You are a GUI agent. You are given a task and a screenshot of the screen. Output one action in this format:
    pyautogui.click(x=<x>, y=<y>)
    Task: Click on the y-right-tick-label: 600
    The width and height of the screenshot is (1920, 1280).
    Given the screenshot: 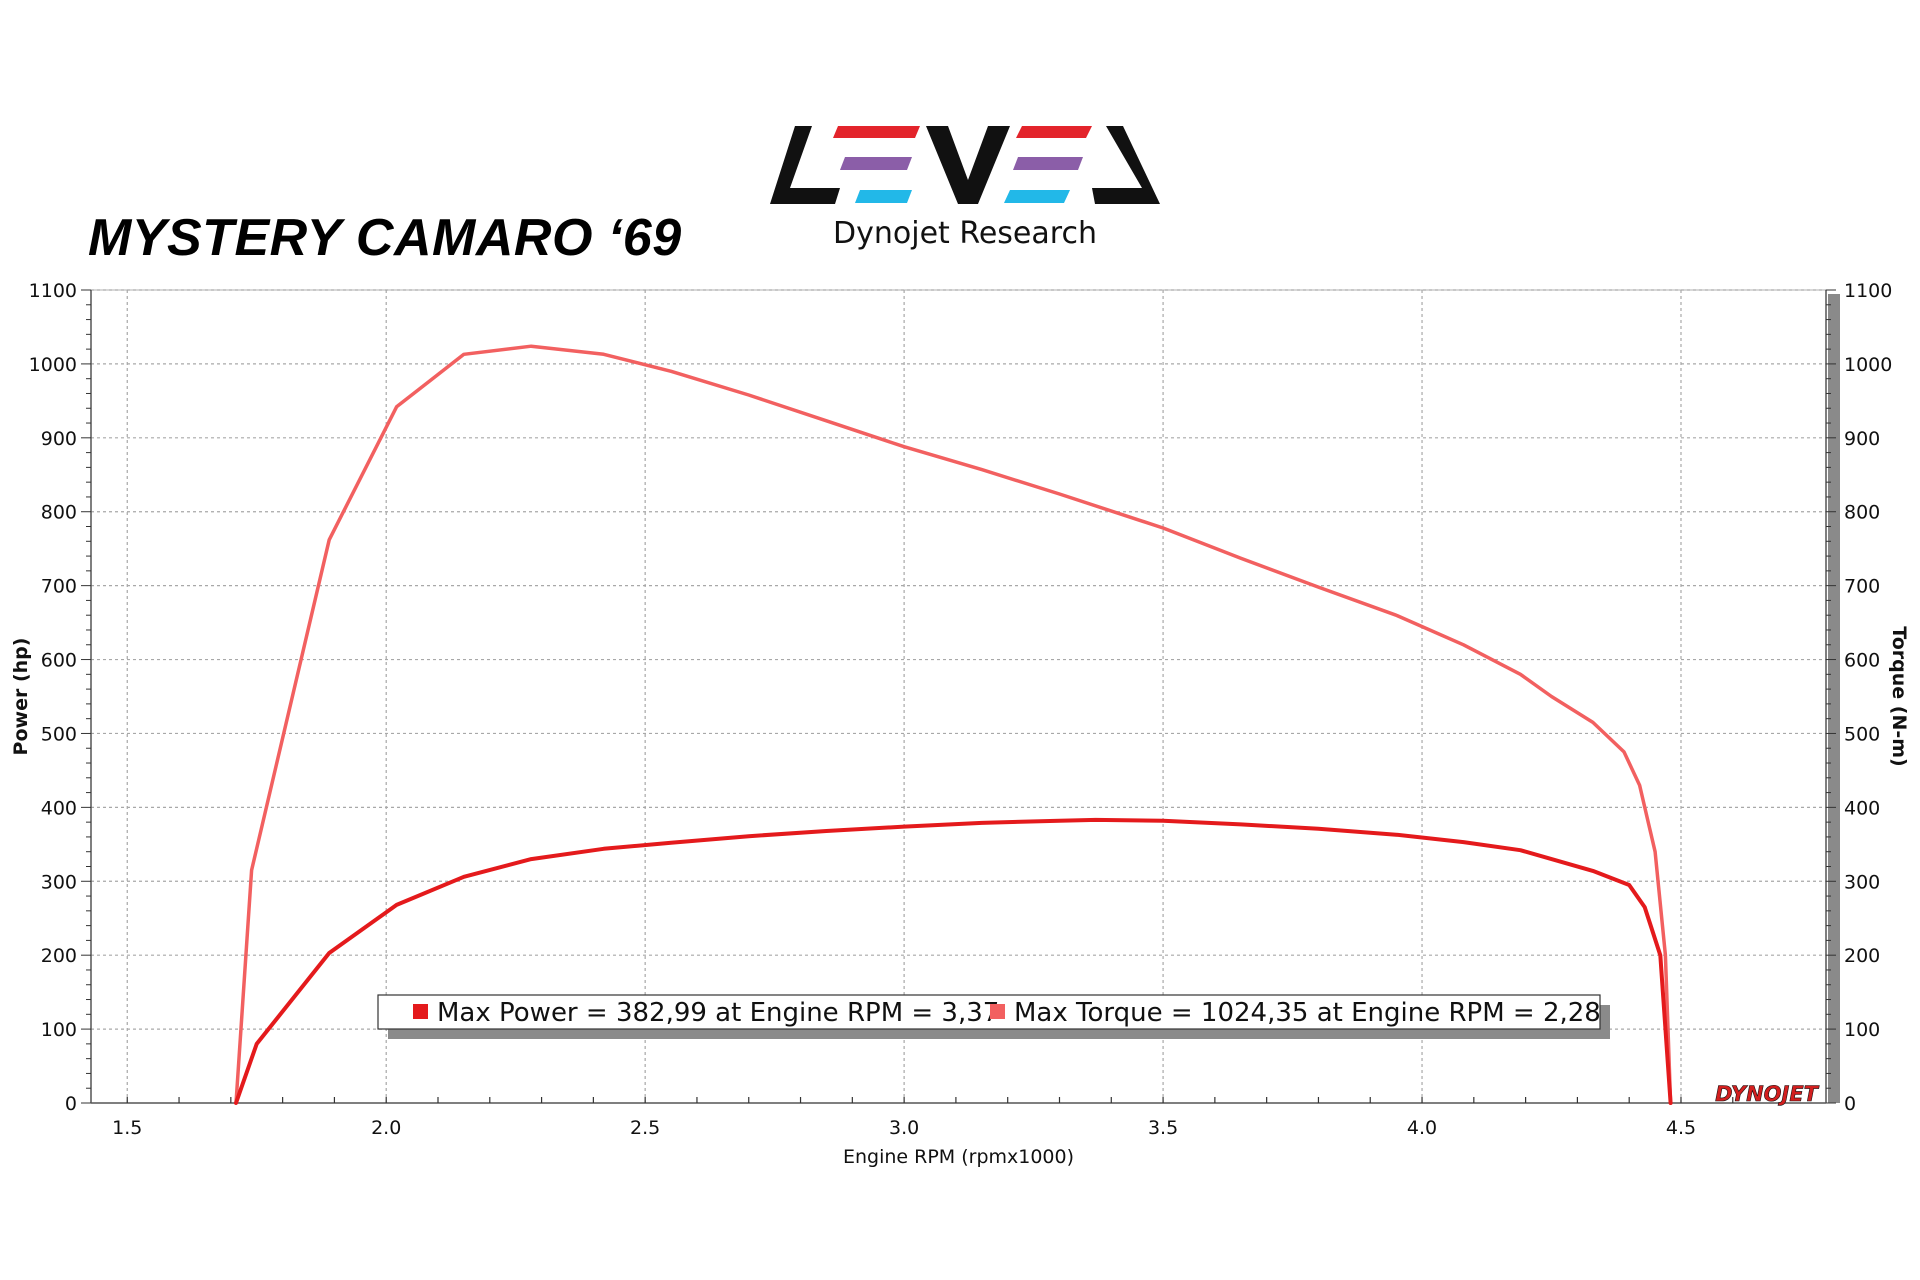 What is the action you would take?
    pyautogui.click(x=1862, y=661)
    